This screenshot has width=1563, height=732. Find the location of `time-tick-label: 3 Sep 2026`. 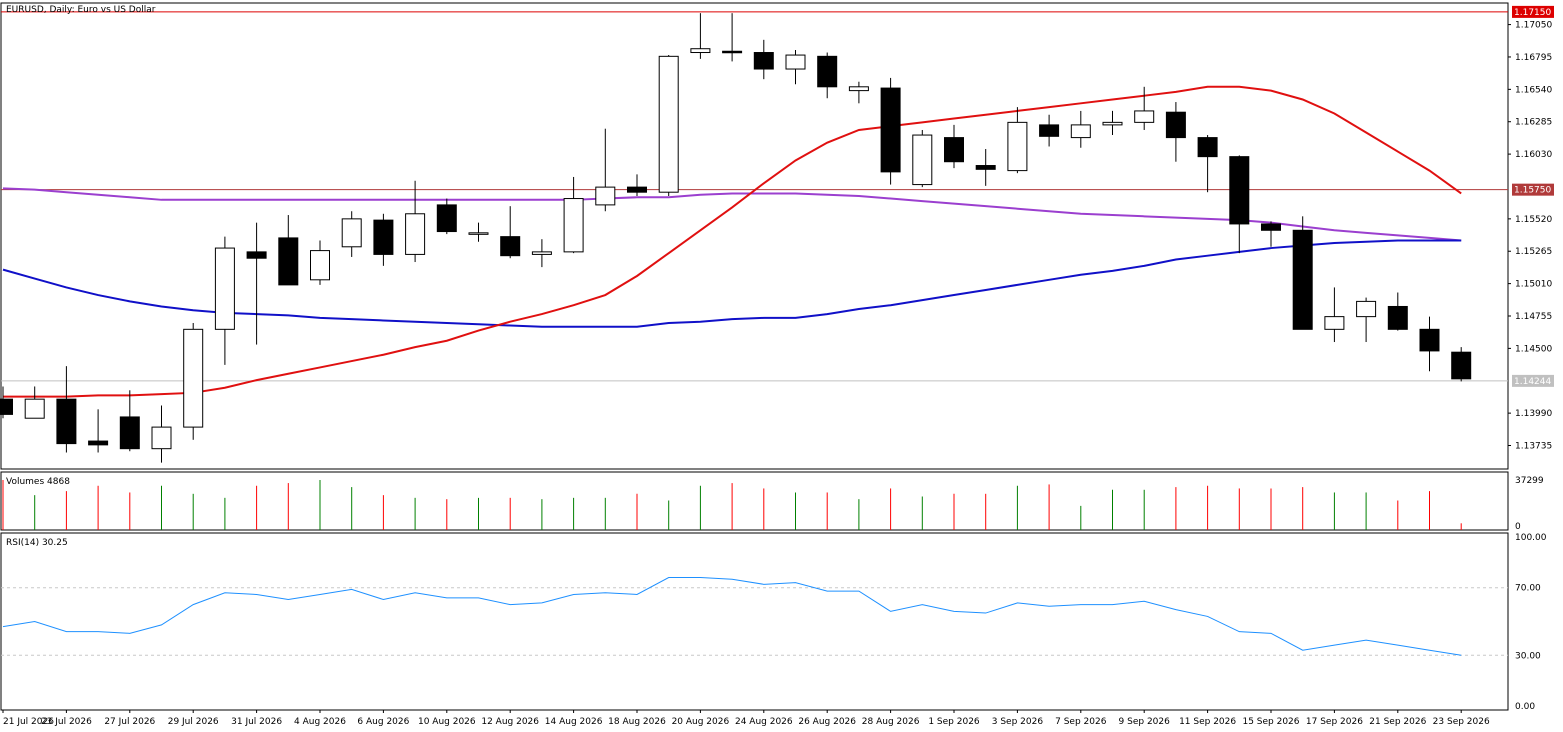

time-tick-label: 3 Sep 2026 is located at coordinates (1018, 722).